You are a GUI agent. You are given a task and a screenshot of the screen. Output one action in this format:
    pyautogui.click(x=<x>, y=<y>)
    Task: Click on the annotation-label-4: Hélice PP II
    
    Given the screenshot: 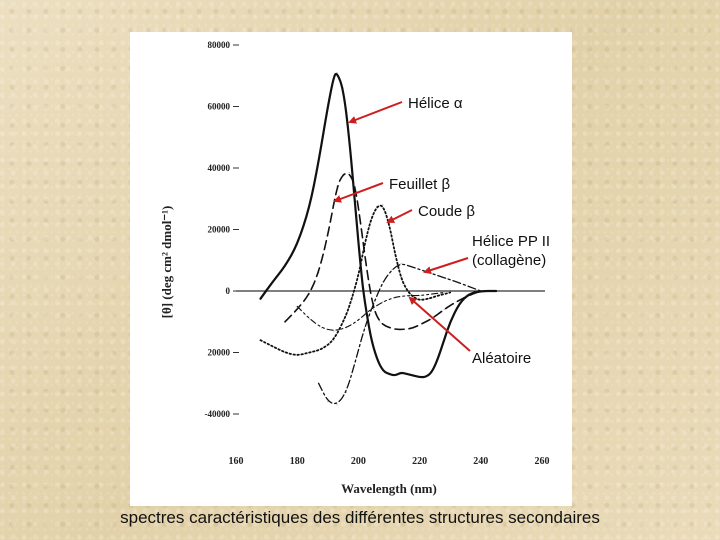 What is the action you would take?
    pyautogui.click(x=511, y=241)
    